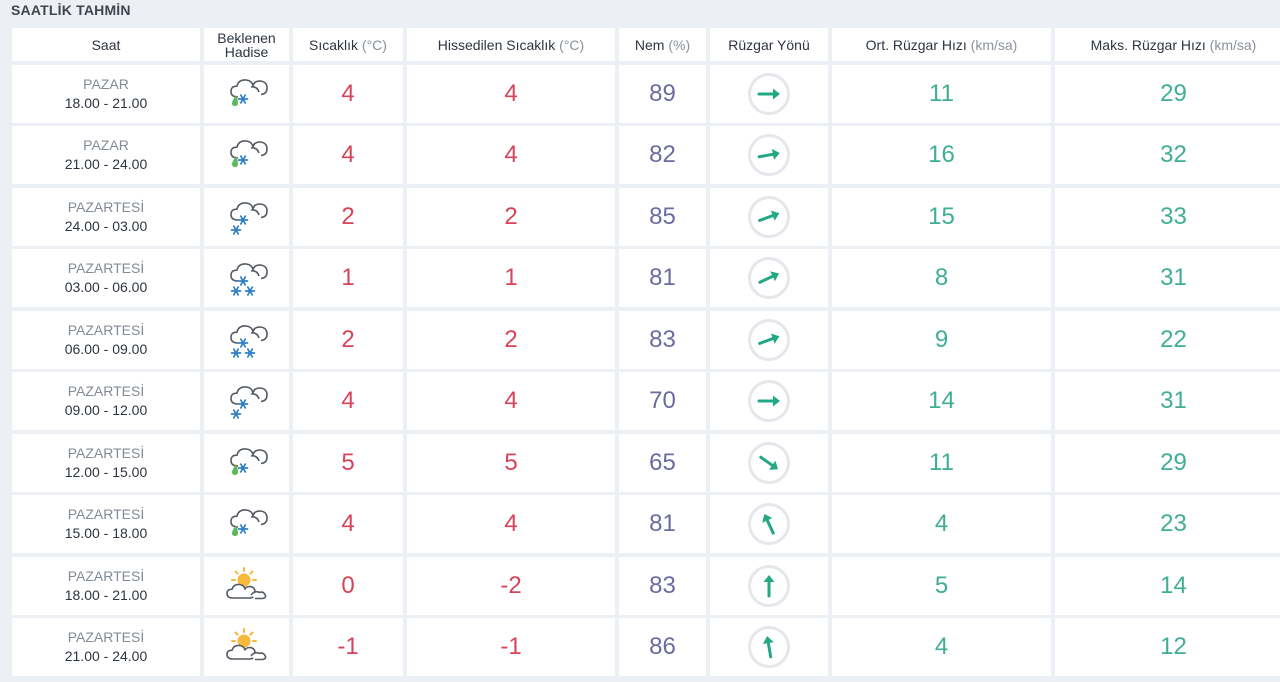  I want to click on row-humidity: 82, so click(662, 155).